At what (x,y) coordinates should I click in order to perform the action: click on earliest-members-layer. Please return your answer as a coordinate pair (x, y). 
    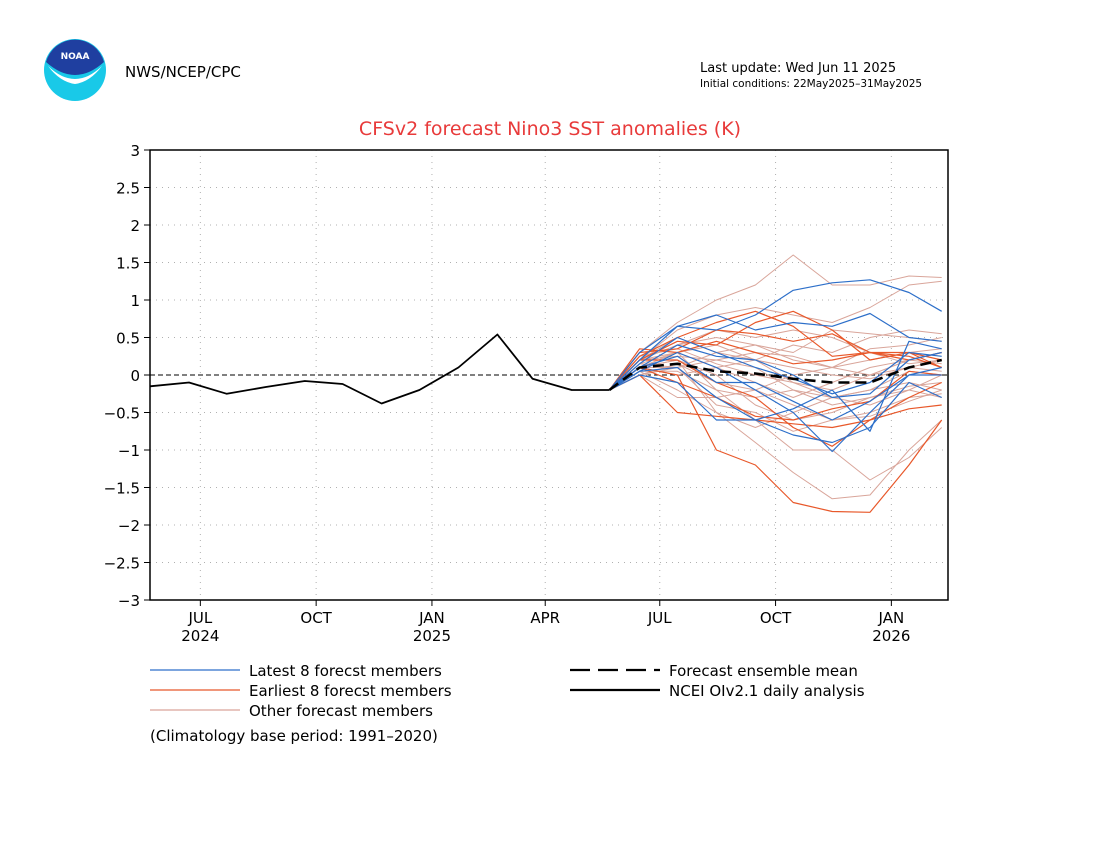
    Looking at the image, I should click on (775, 411).